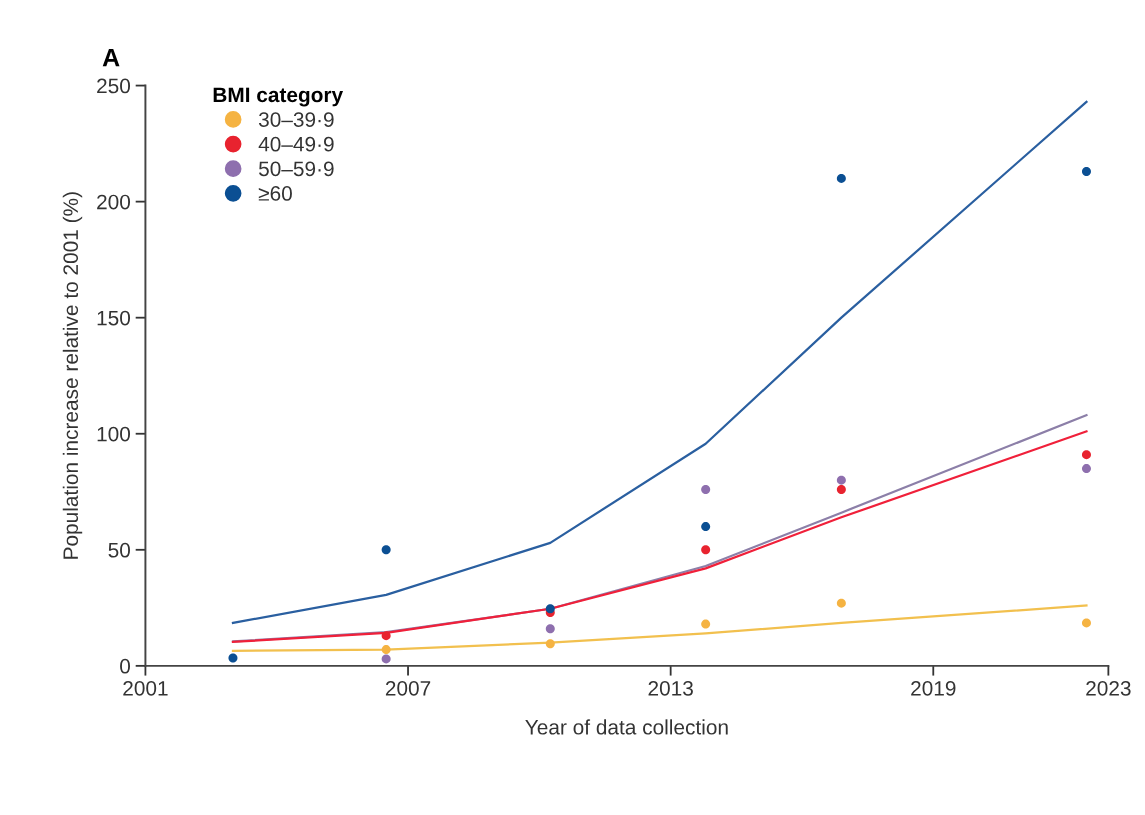 This screenshot has width=1145, height=815. I want to click on x-tick-label: 2023, so click(1108, 688).